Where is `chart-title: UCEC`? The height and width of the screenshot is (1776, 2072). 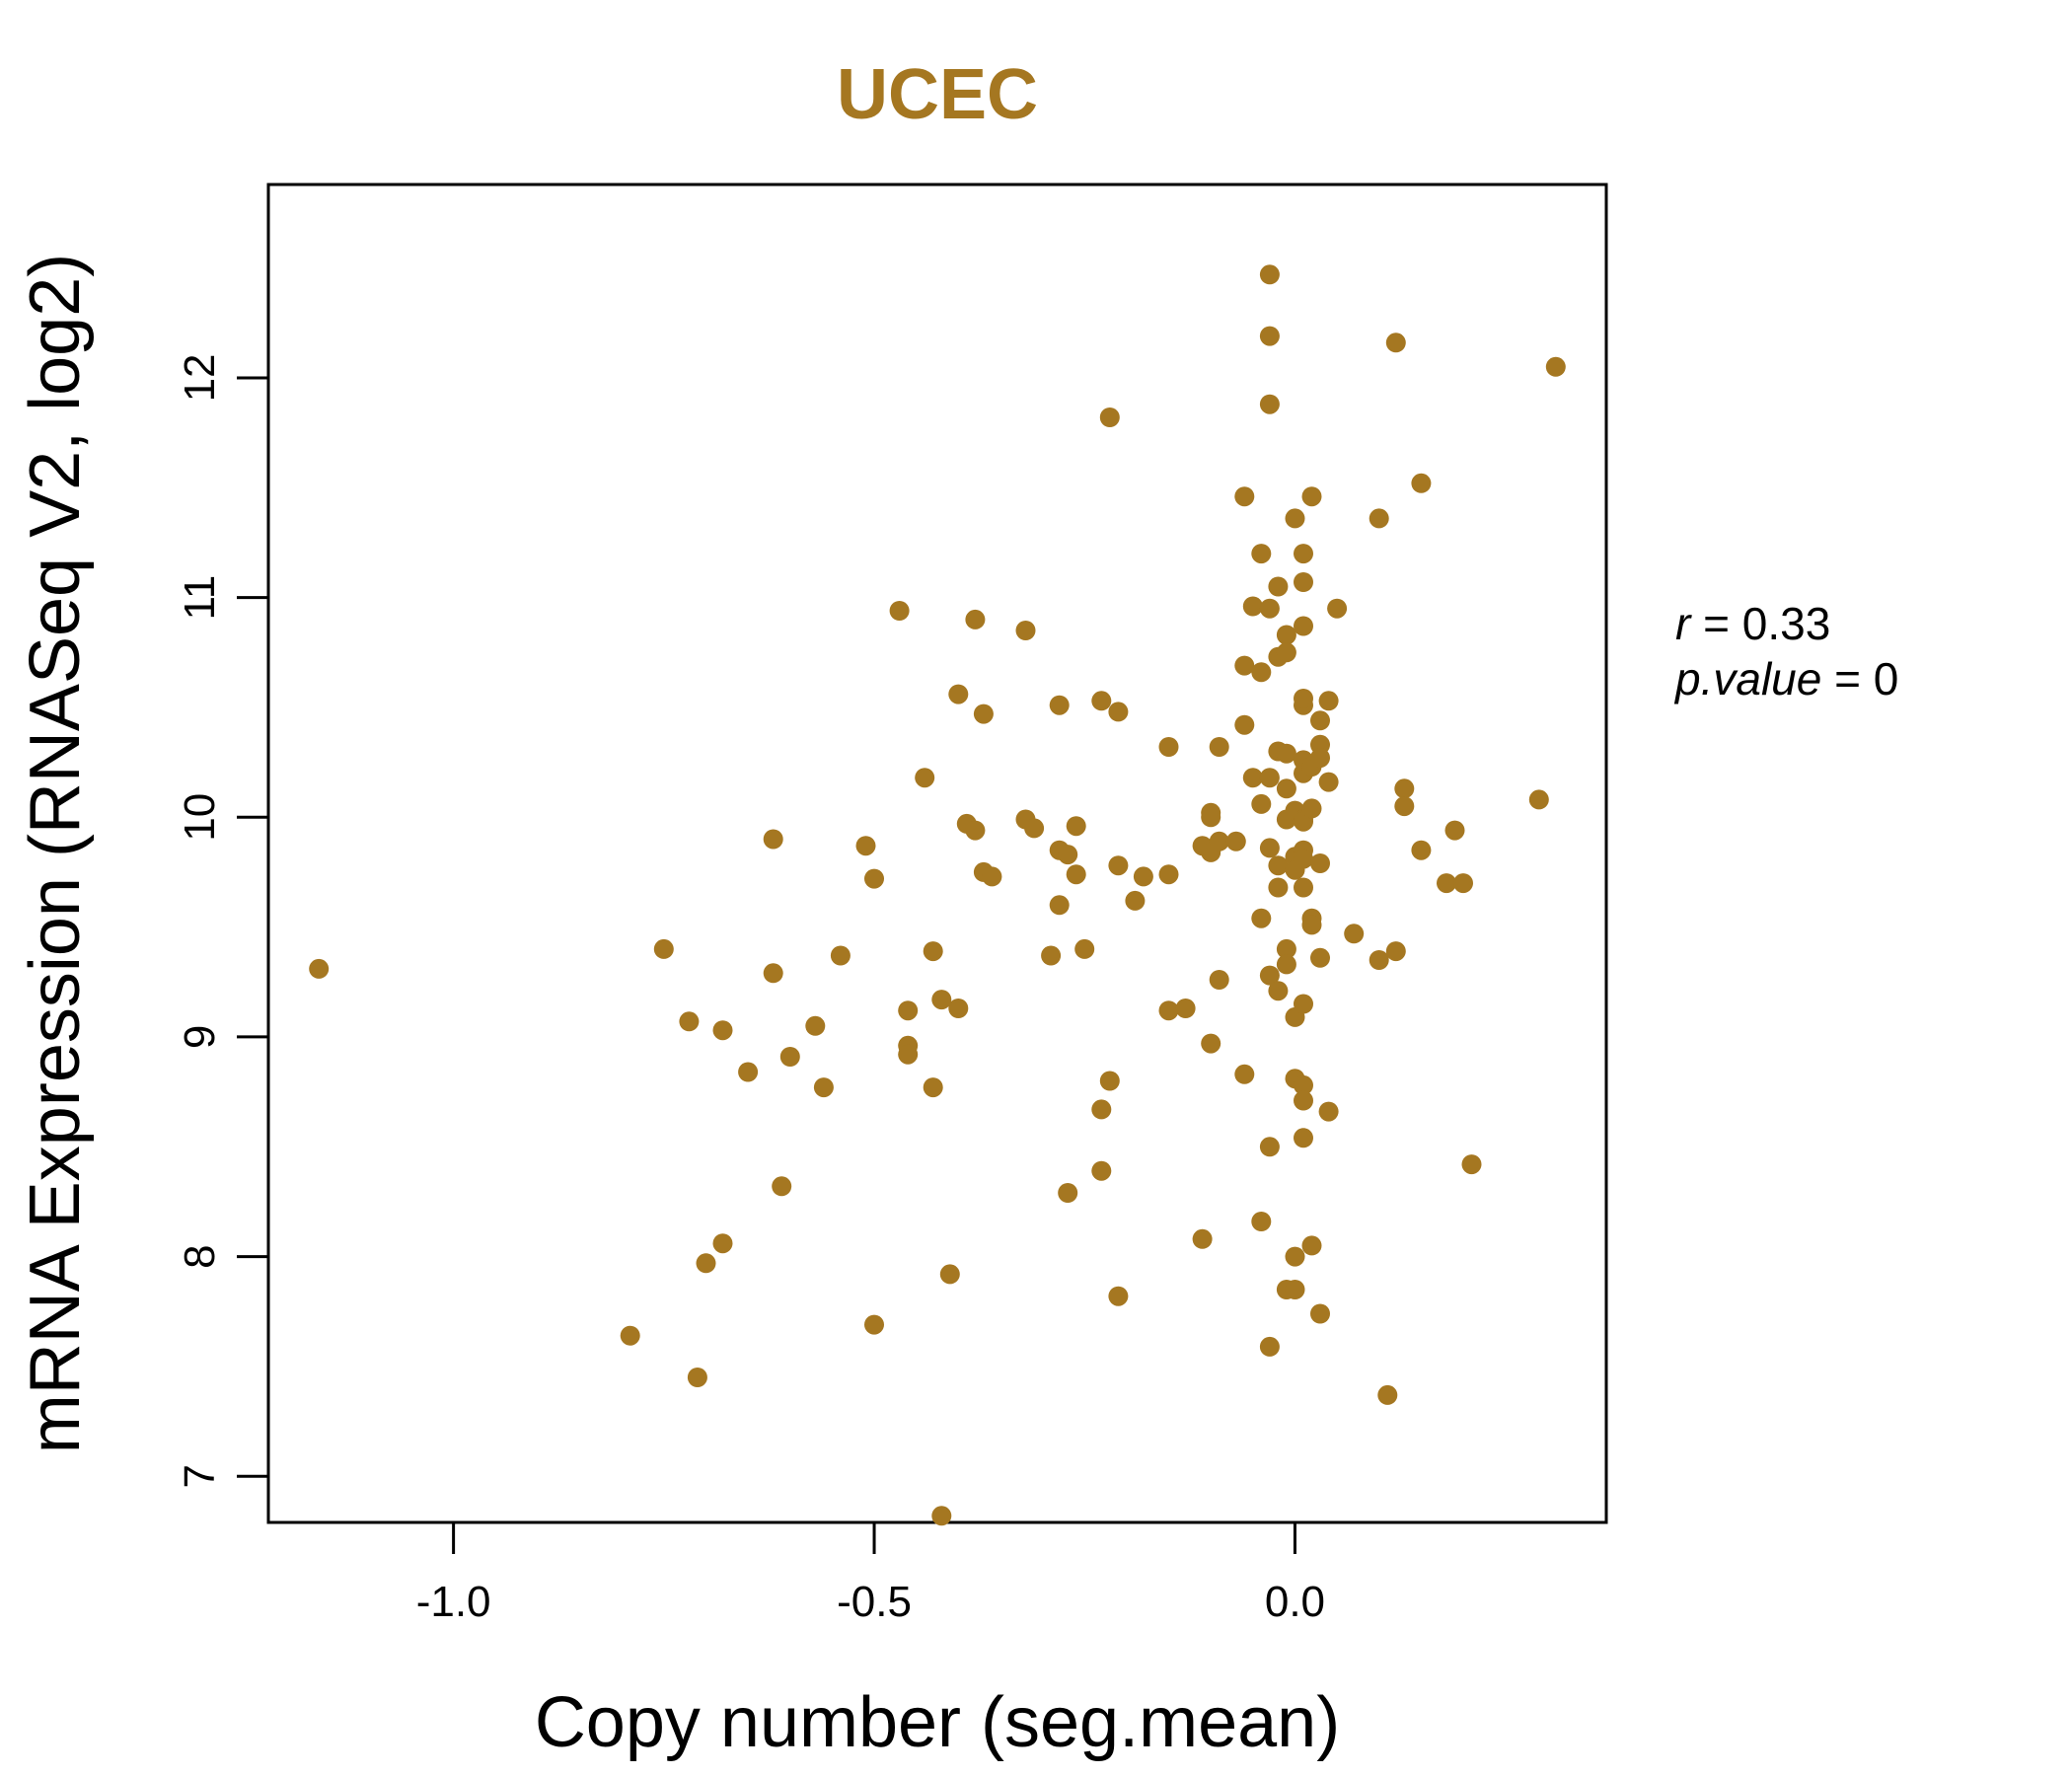 chart-title: UCEC is located at coordinates (938, 94).